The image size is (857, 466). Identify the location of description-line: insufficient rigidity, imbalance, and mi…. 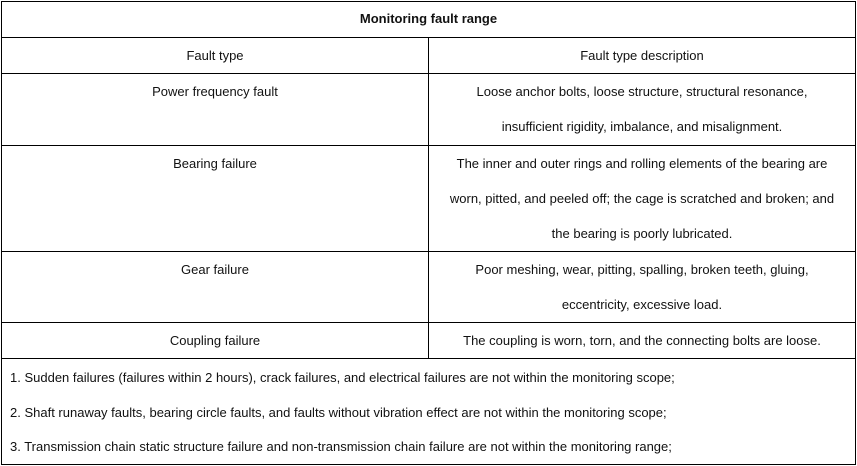
(642, 126).